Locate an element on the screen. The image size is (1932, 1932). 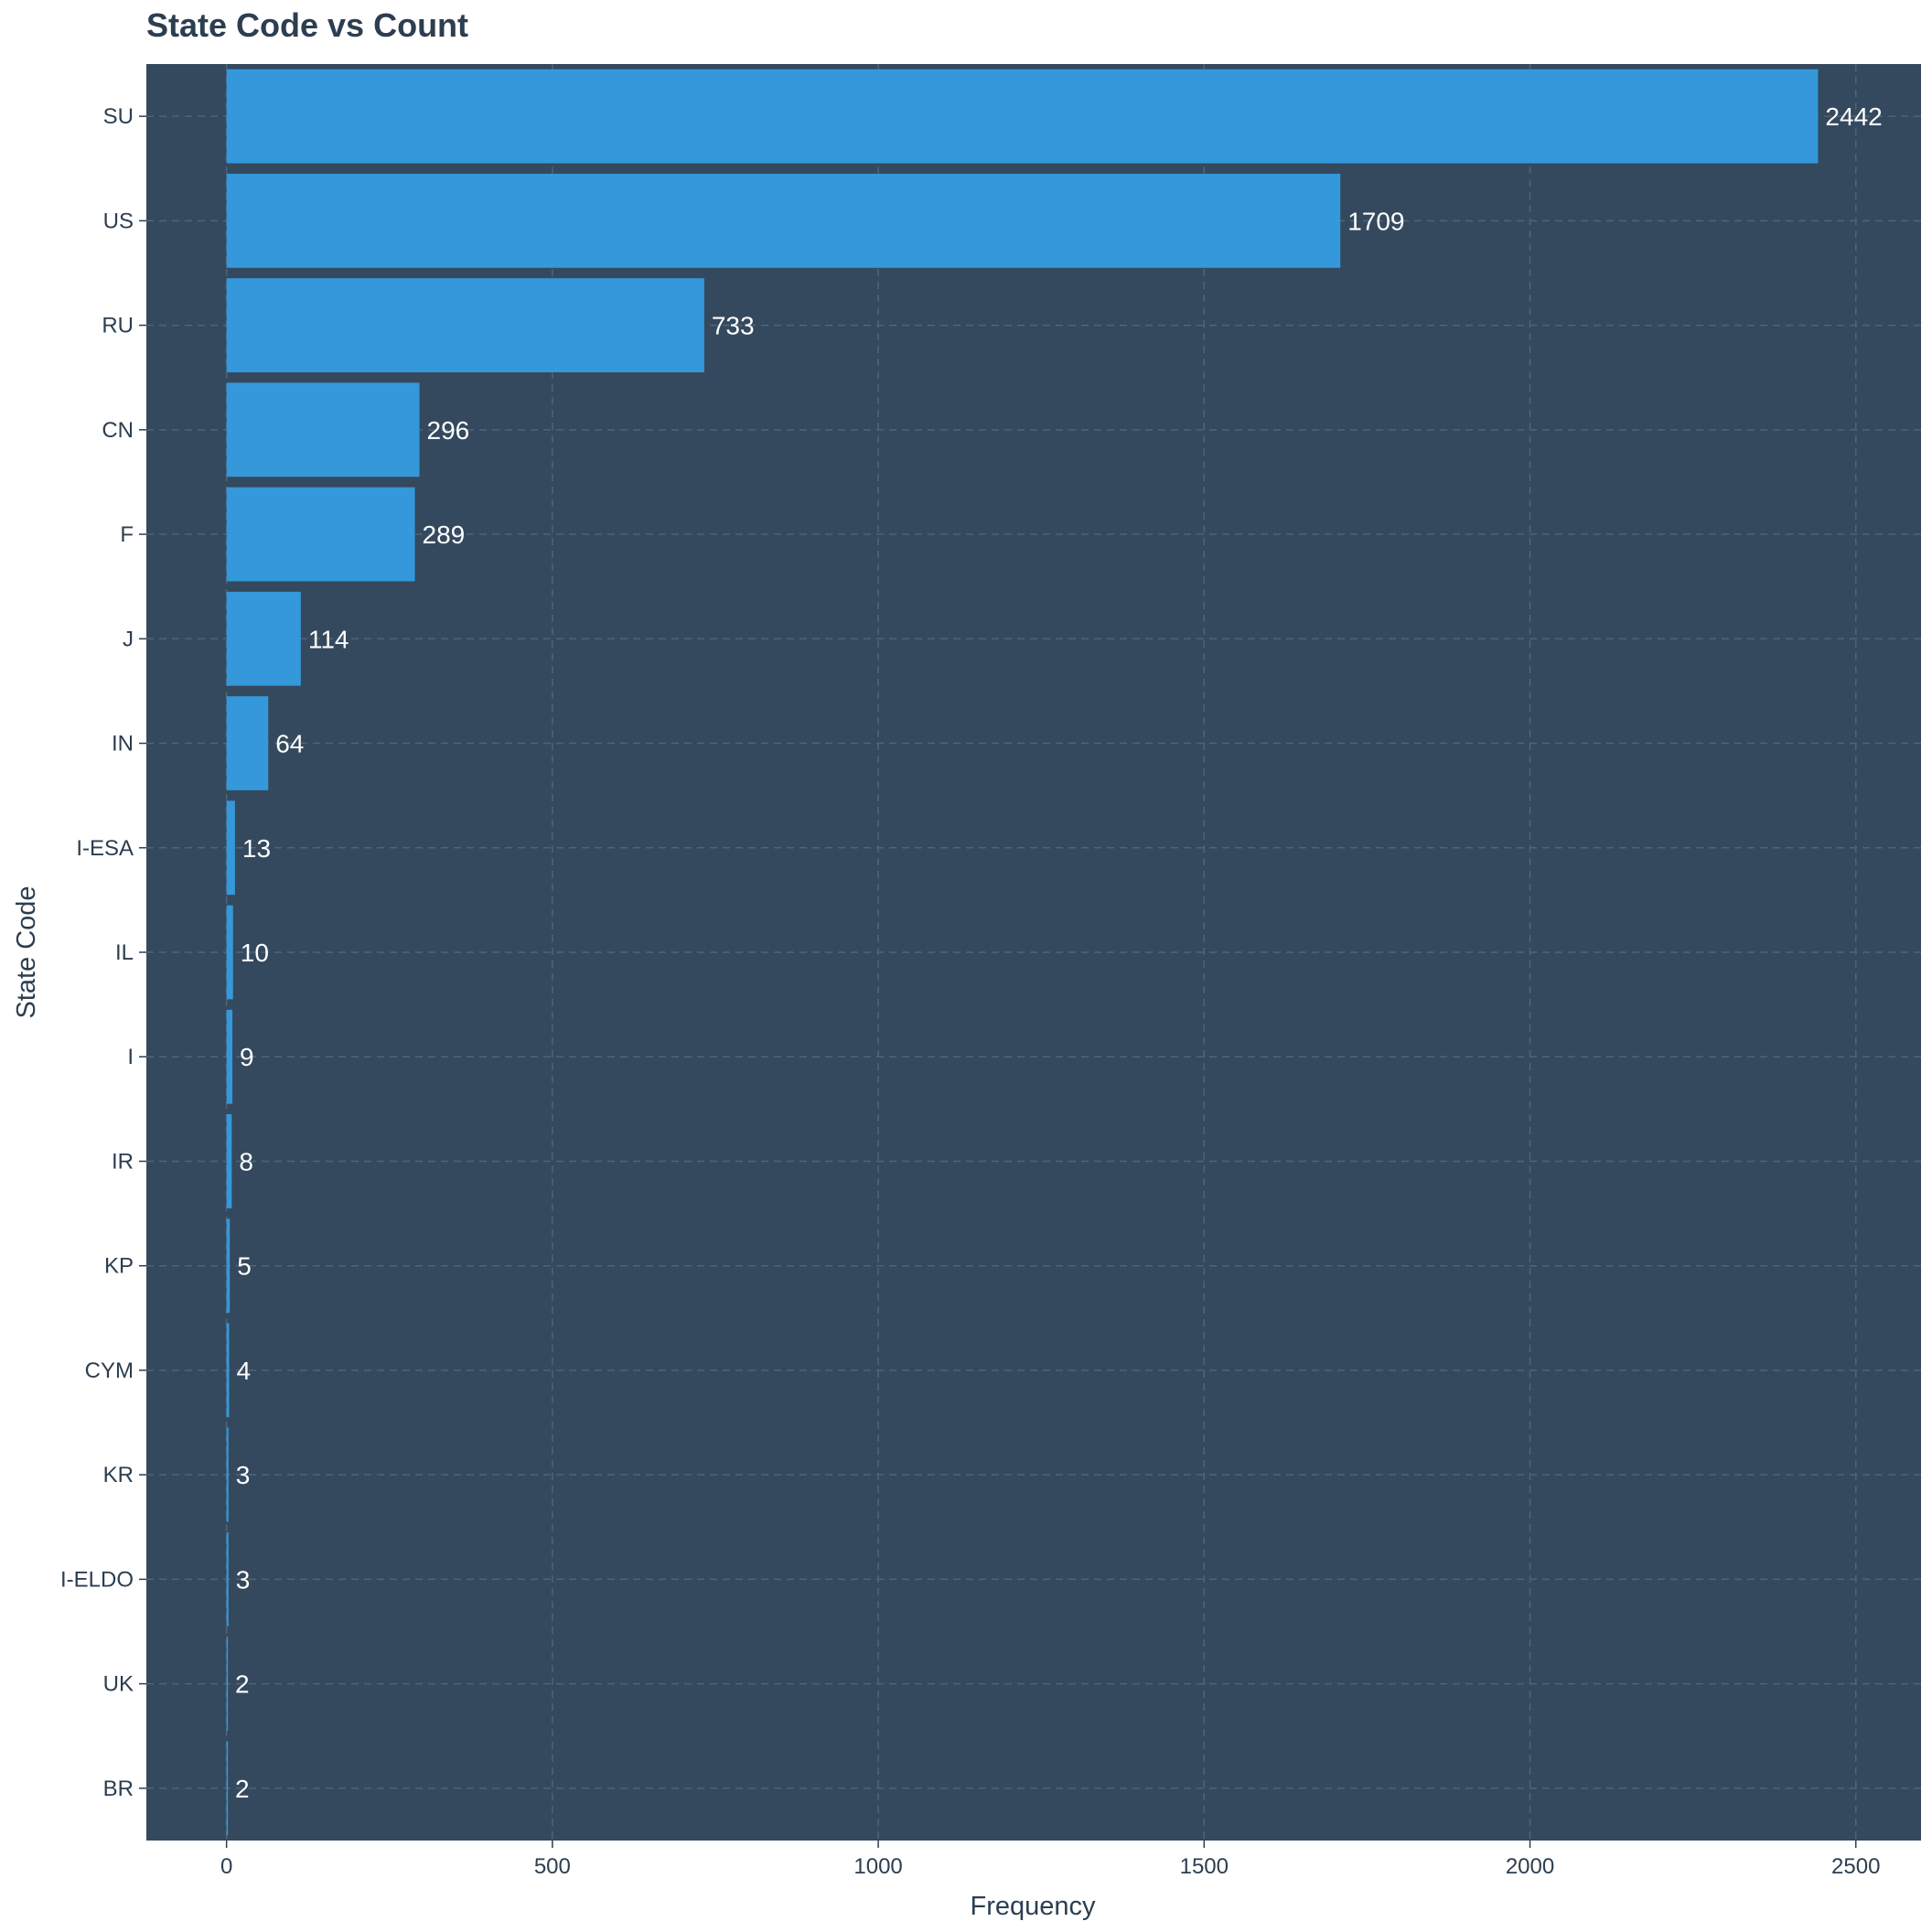
y-tick-label: SU is located at coordinates (119, 117).